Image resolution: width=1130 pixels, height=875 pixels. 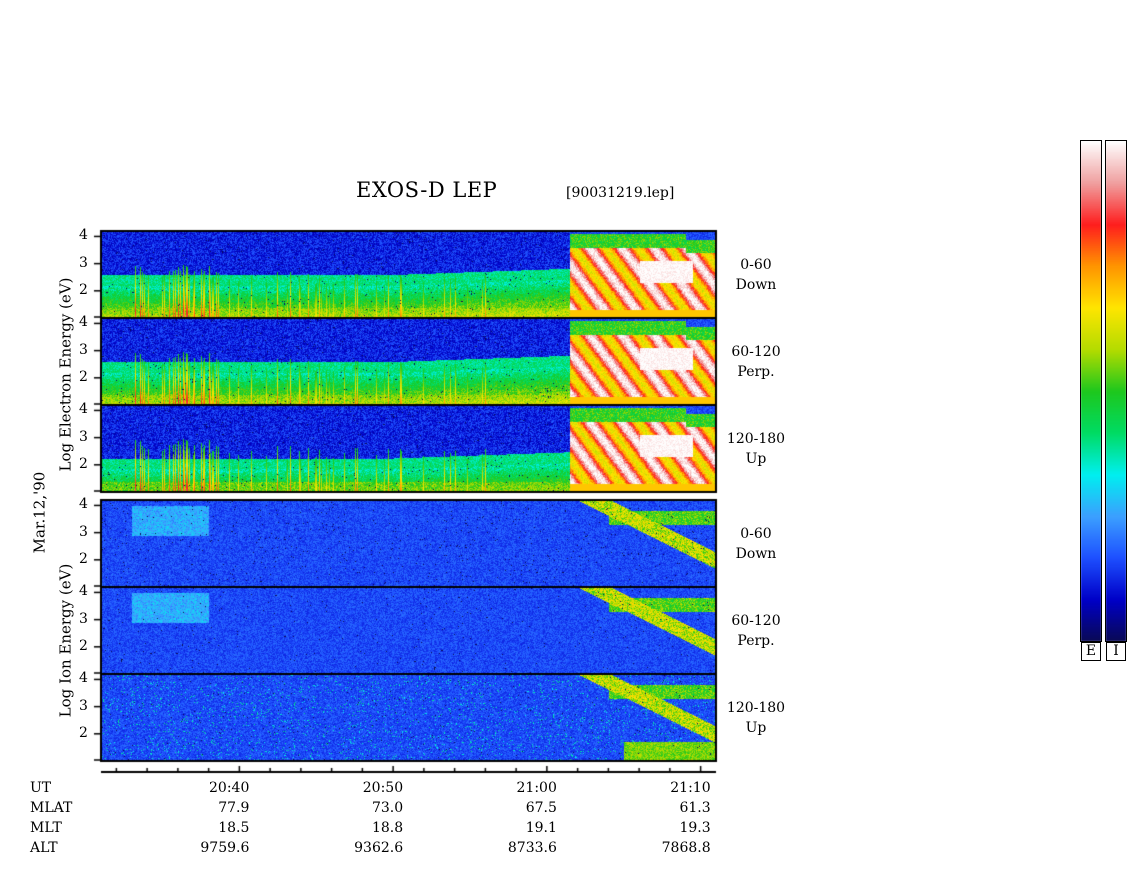 I want to click on ephemeris-value: 8733.6, so click(x=532, y=848).